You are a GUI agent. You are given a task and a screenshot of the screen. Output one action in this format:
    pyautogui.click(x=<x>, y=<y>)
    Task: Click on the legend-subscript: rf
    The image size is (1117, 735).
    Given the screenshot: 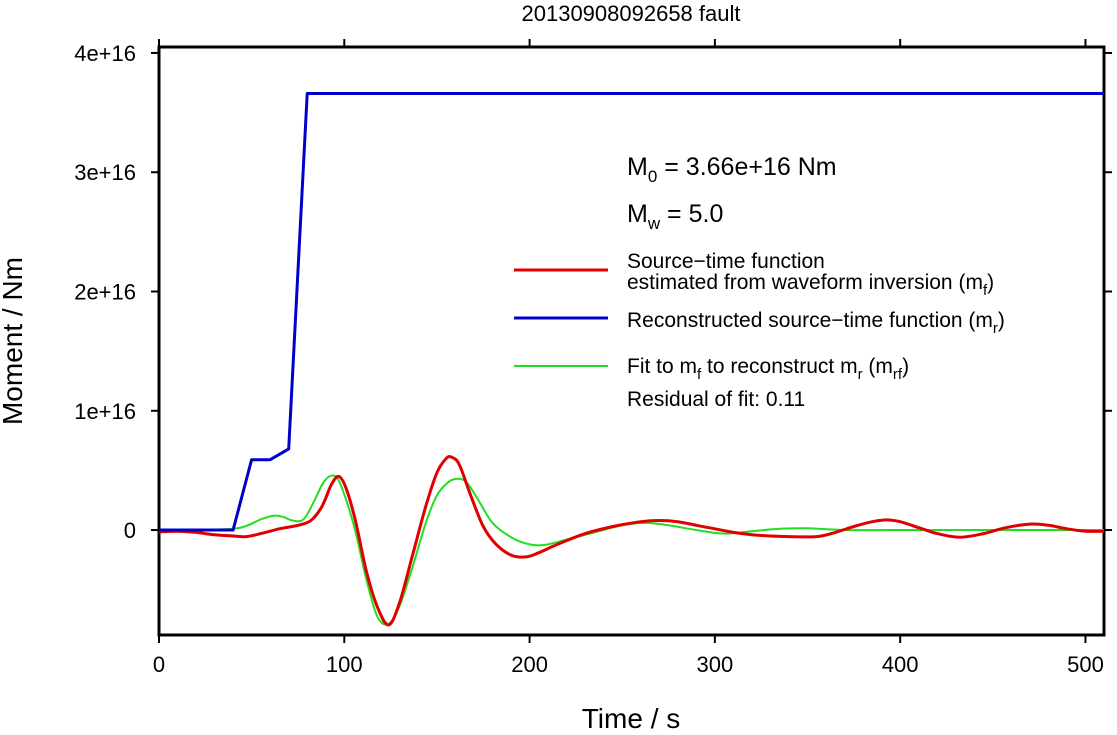 What is the action you would take?
    pyautogui.click(x=898, y=374)
    